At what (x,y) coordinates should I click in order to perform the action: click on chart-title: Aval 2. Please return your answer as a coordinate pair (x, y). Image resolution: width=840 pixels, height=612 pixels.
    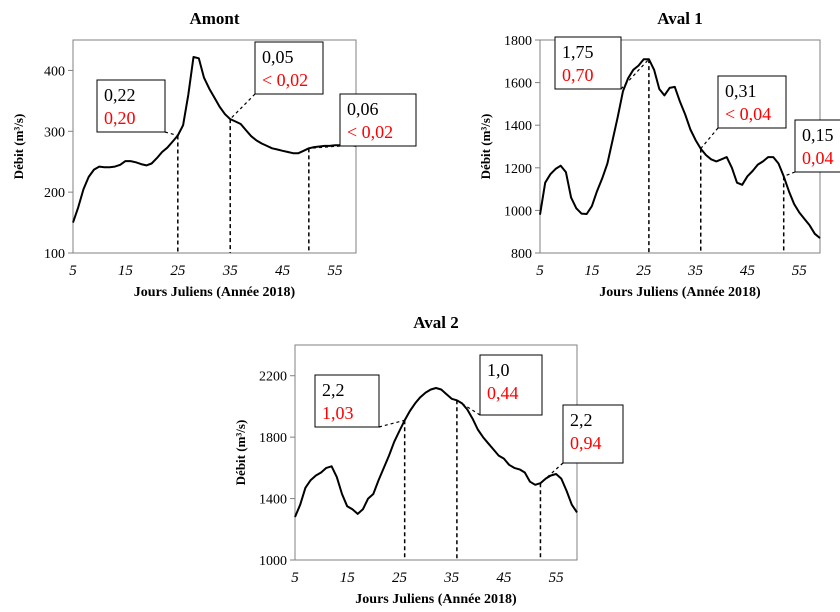
    Looking at the image, I should click on (436, 322).